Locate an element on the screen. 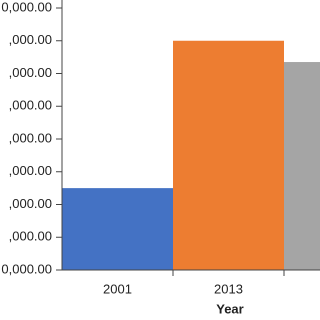 This screenshot has width=320, height=320. x-tick-label: 2001 is located at coordinates (117, 288).